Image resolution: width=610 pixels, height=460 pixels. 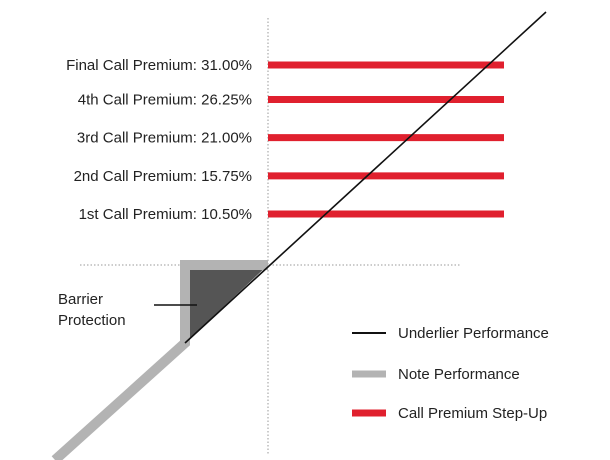 What do you see at coordinates (92, 320) in the screenshot?
I see `barrier-label-line-2: Protection` at bounding box center [92, 320].